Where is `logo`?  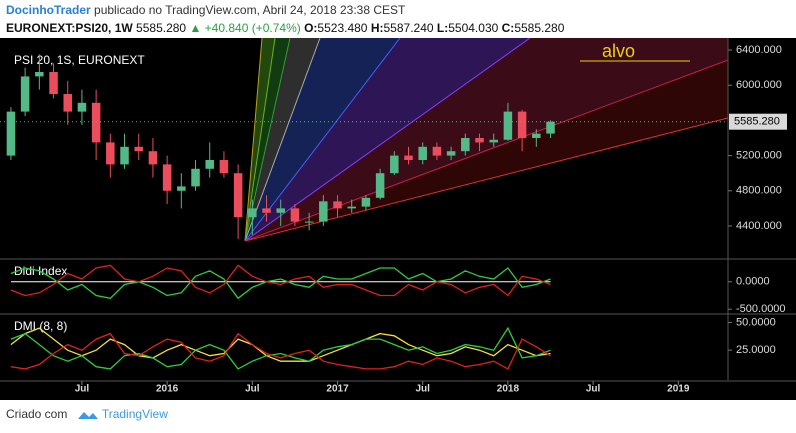 logo is located at coordinates (87, 415).